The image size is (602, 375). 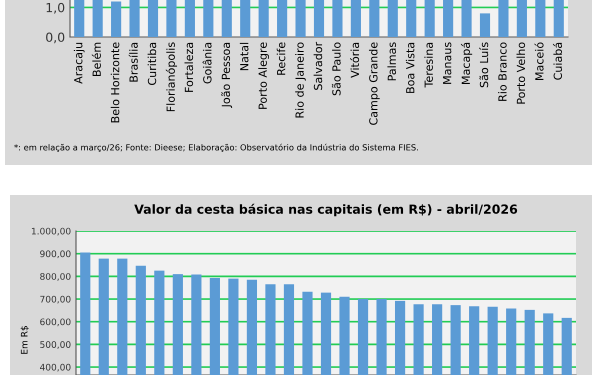 What do you see at coordinates (55, 8) in the screenshot?
I see `y-tick-label: 1,0` at bounding box center [55, 8].